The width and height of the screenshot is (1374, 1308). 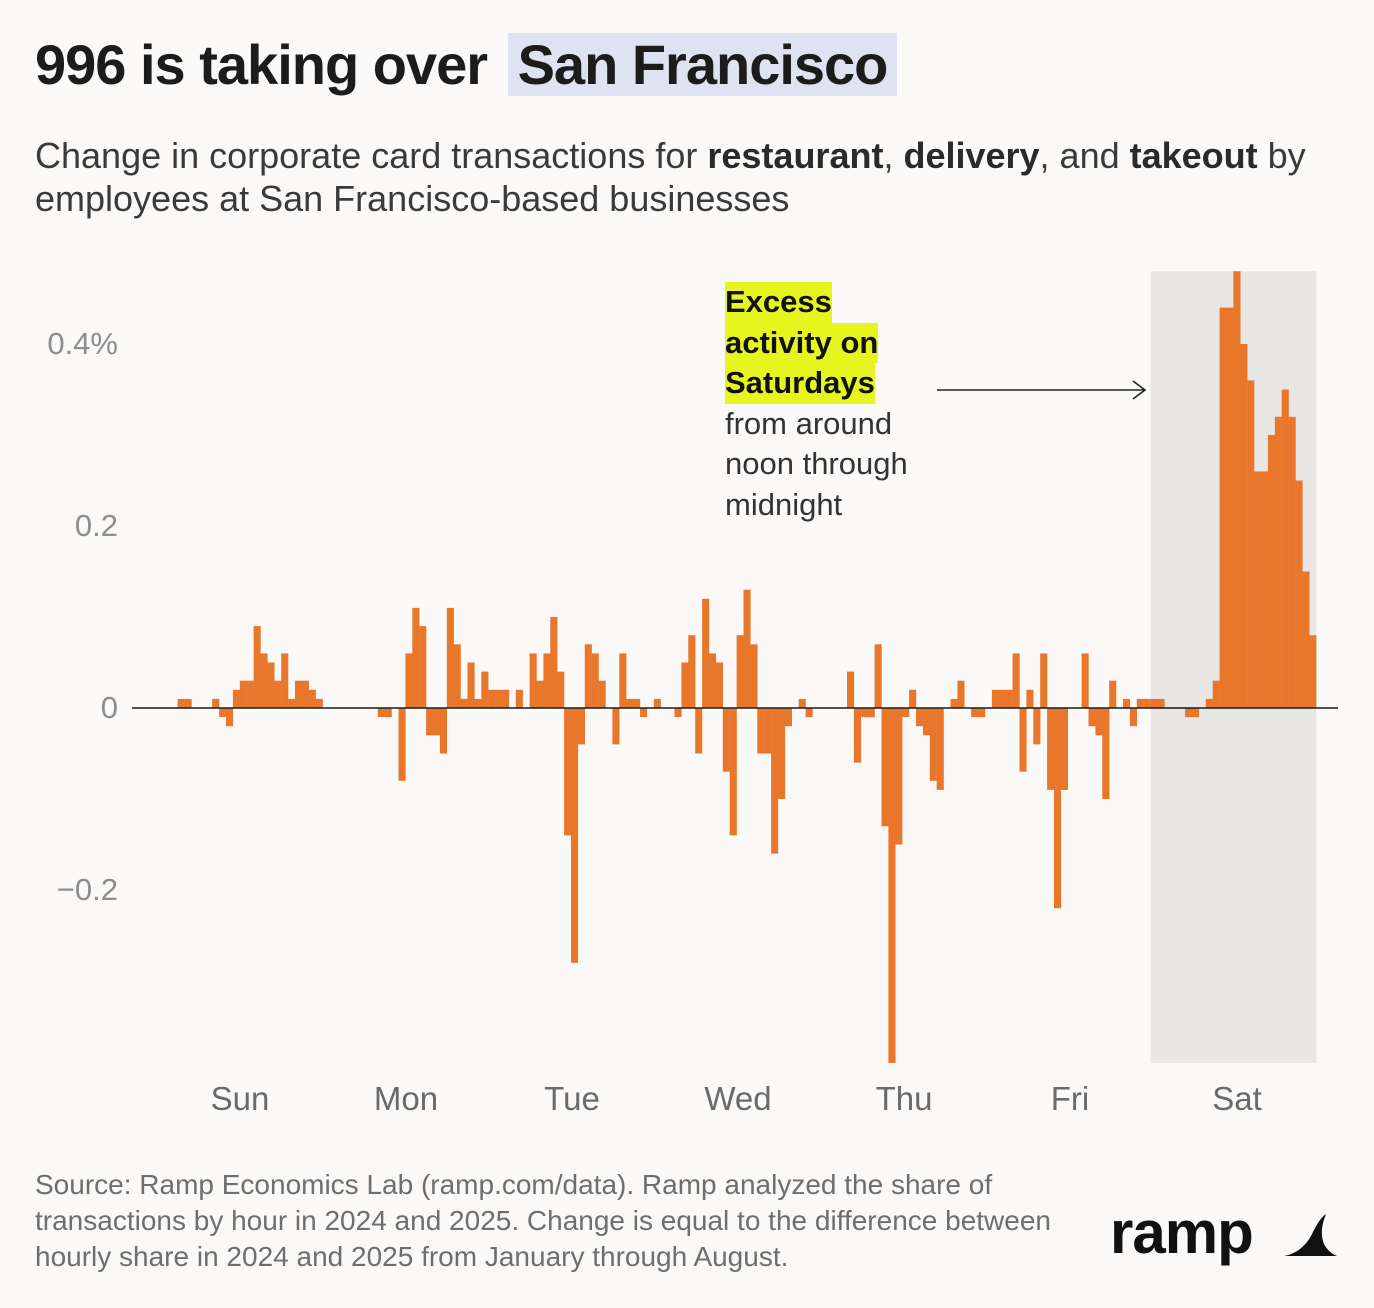 I want to click on bar-thu-h12, so click(x=906, y=713).